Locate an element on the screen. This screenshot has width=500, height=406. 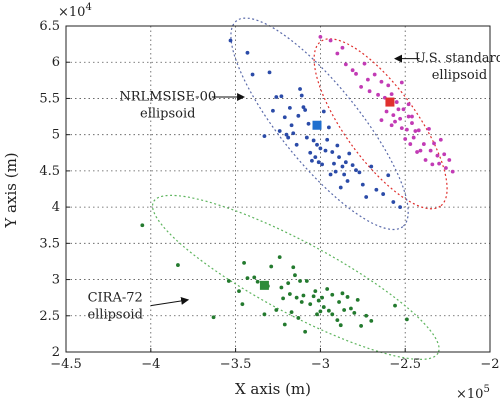
x-tick-label: −4.5 is located at coordinates (66, 364).